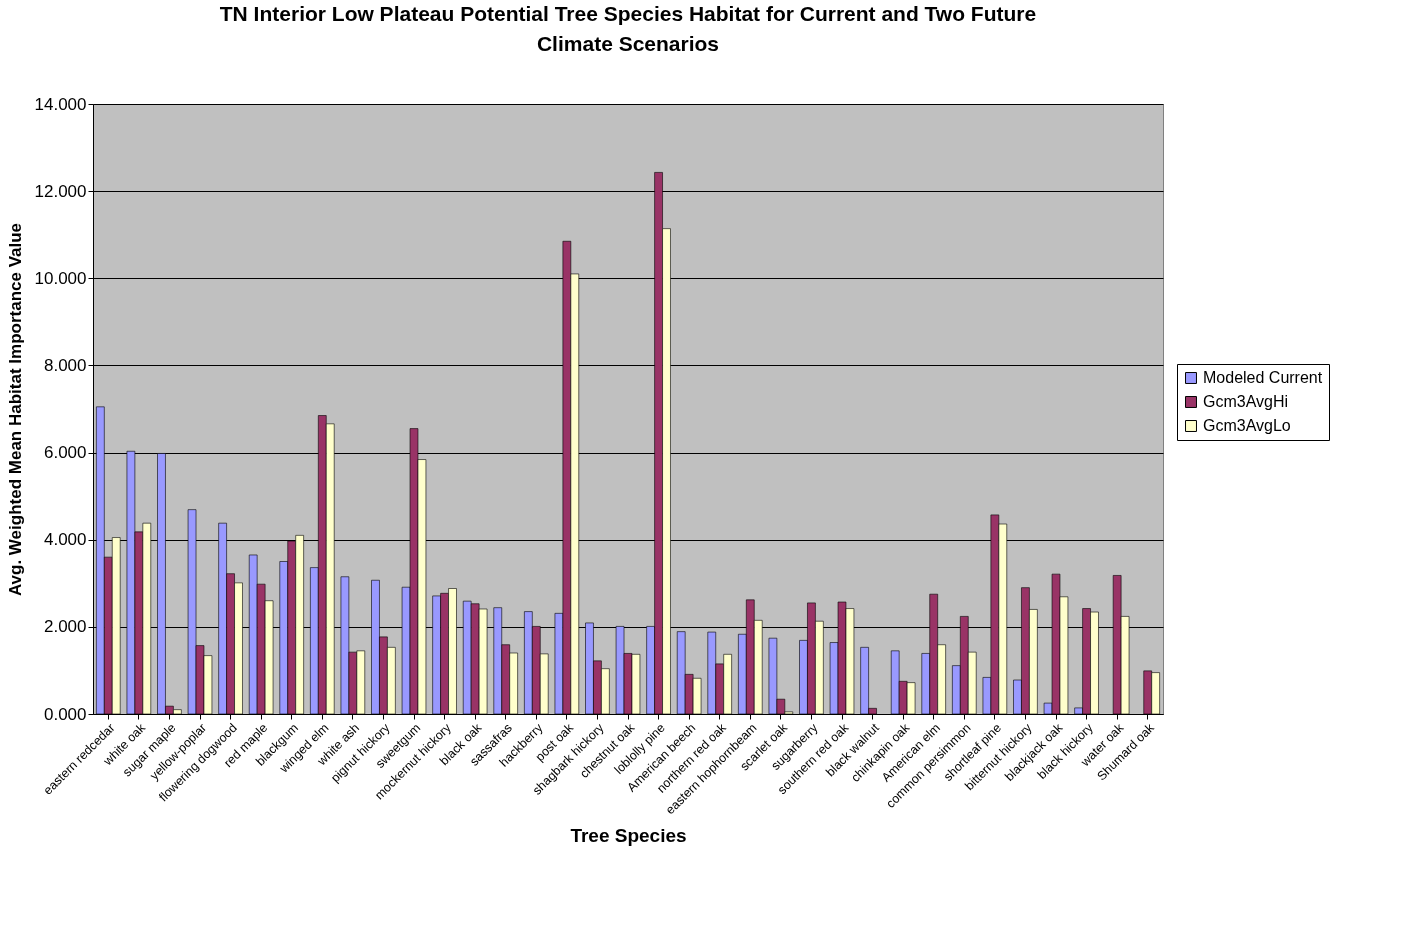 This screenshot has width=1402, height=926. I want to click on chart-title: TN Interior Low Plateau Potential Tree Species Habitat for Current and Two Future Climate Scenarios, so click(628, 28).